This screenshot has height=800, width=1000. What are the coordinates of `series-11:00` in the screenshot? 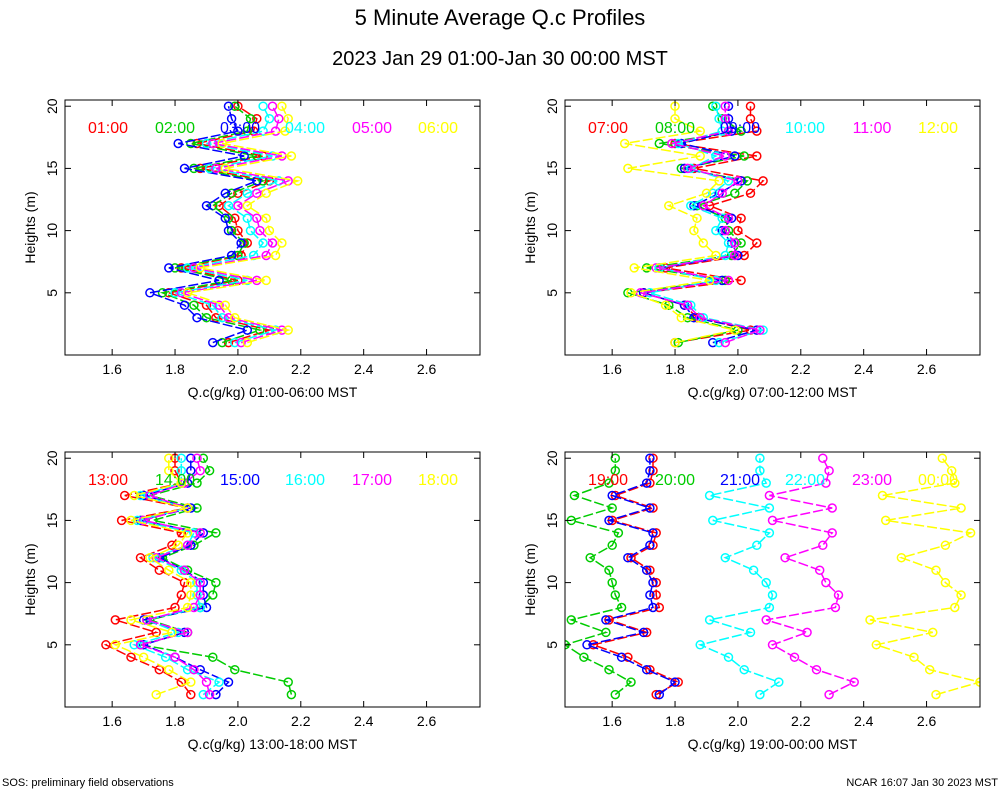 It's located at (700, 224).